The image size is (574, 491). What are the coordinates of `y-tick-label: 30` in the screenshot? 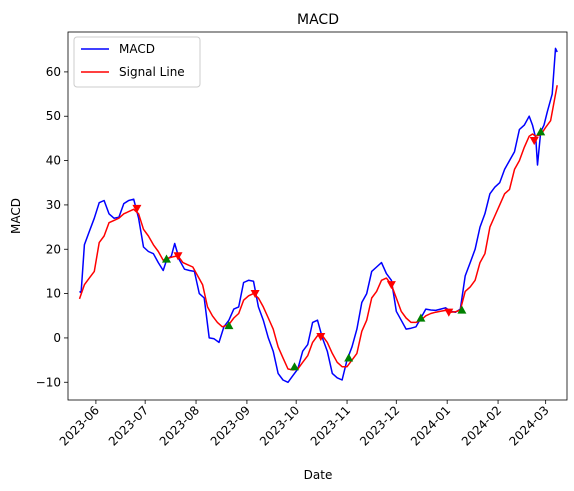 It's located at (53, 205).